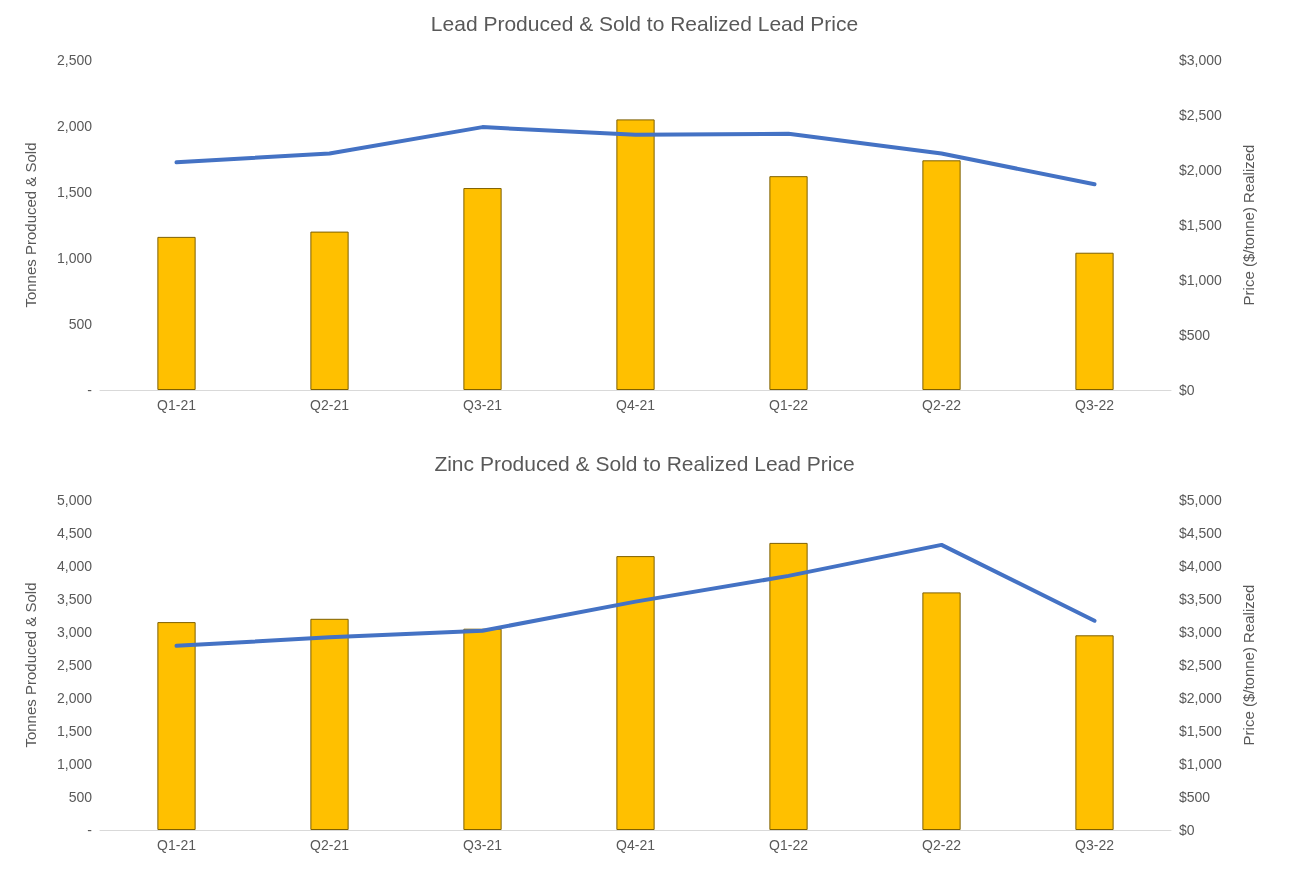  I want to click on chart-title: Zinc Produced & Sold to Realized Lead Price, so click(644, 463).